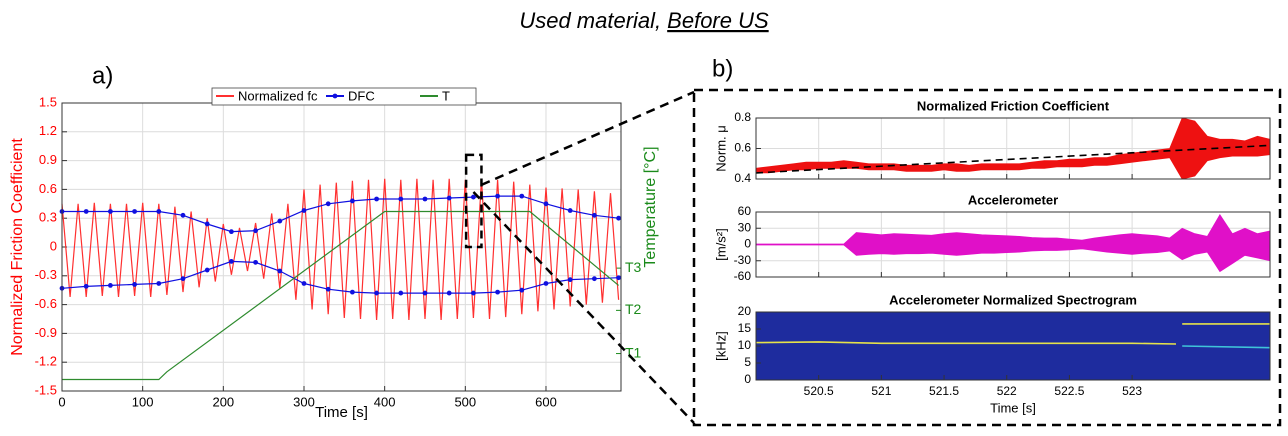  I want to click on y-axis-label: [m/s²], so click(720, 244).